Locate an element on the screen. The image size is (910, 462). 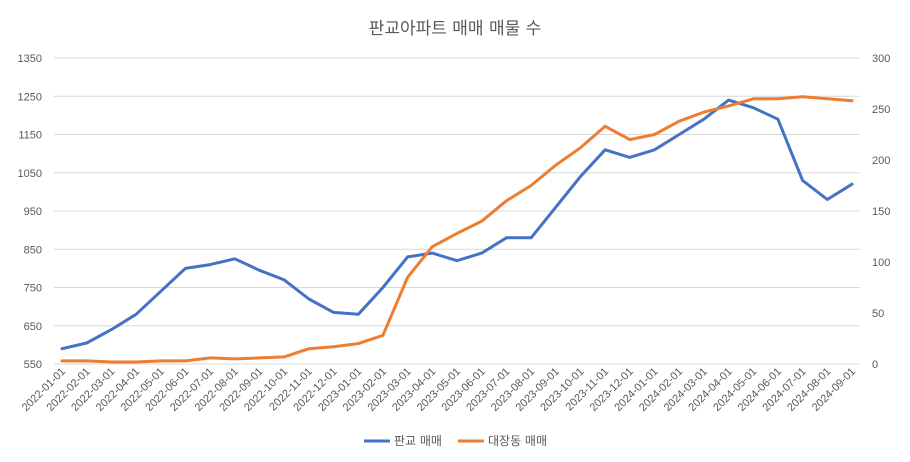
left-tick-label: 1150 is located at coordinates (30, 136).